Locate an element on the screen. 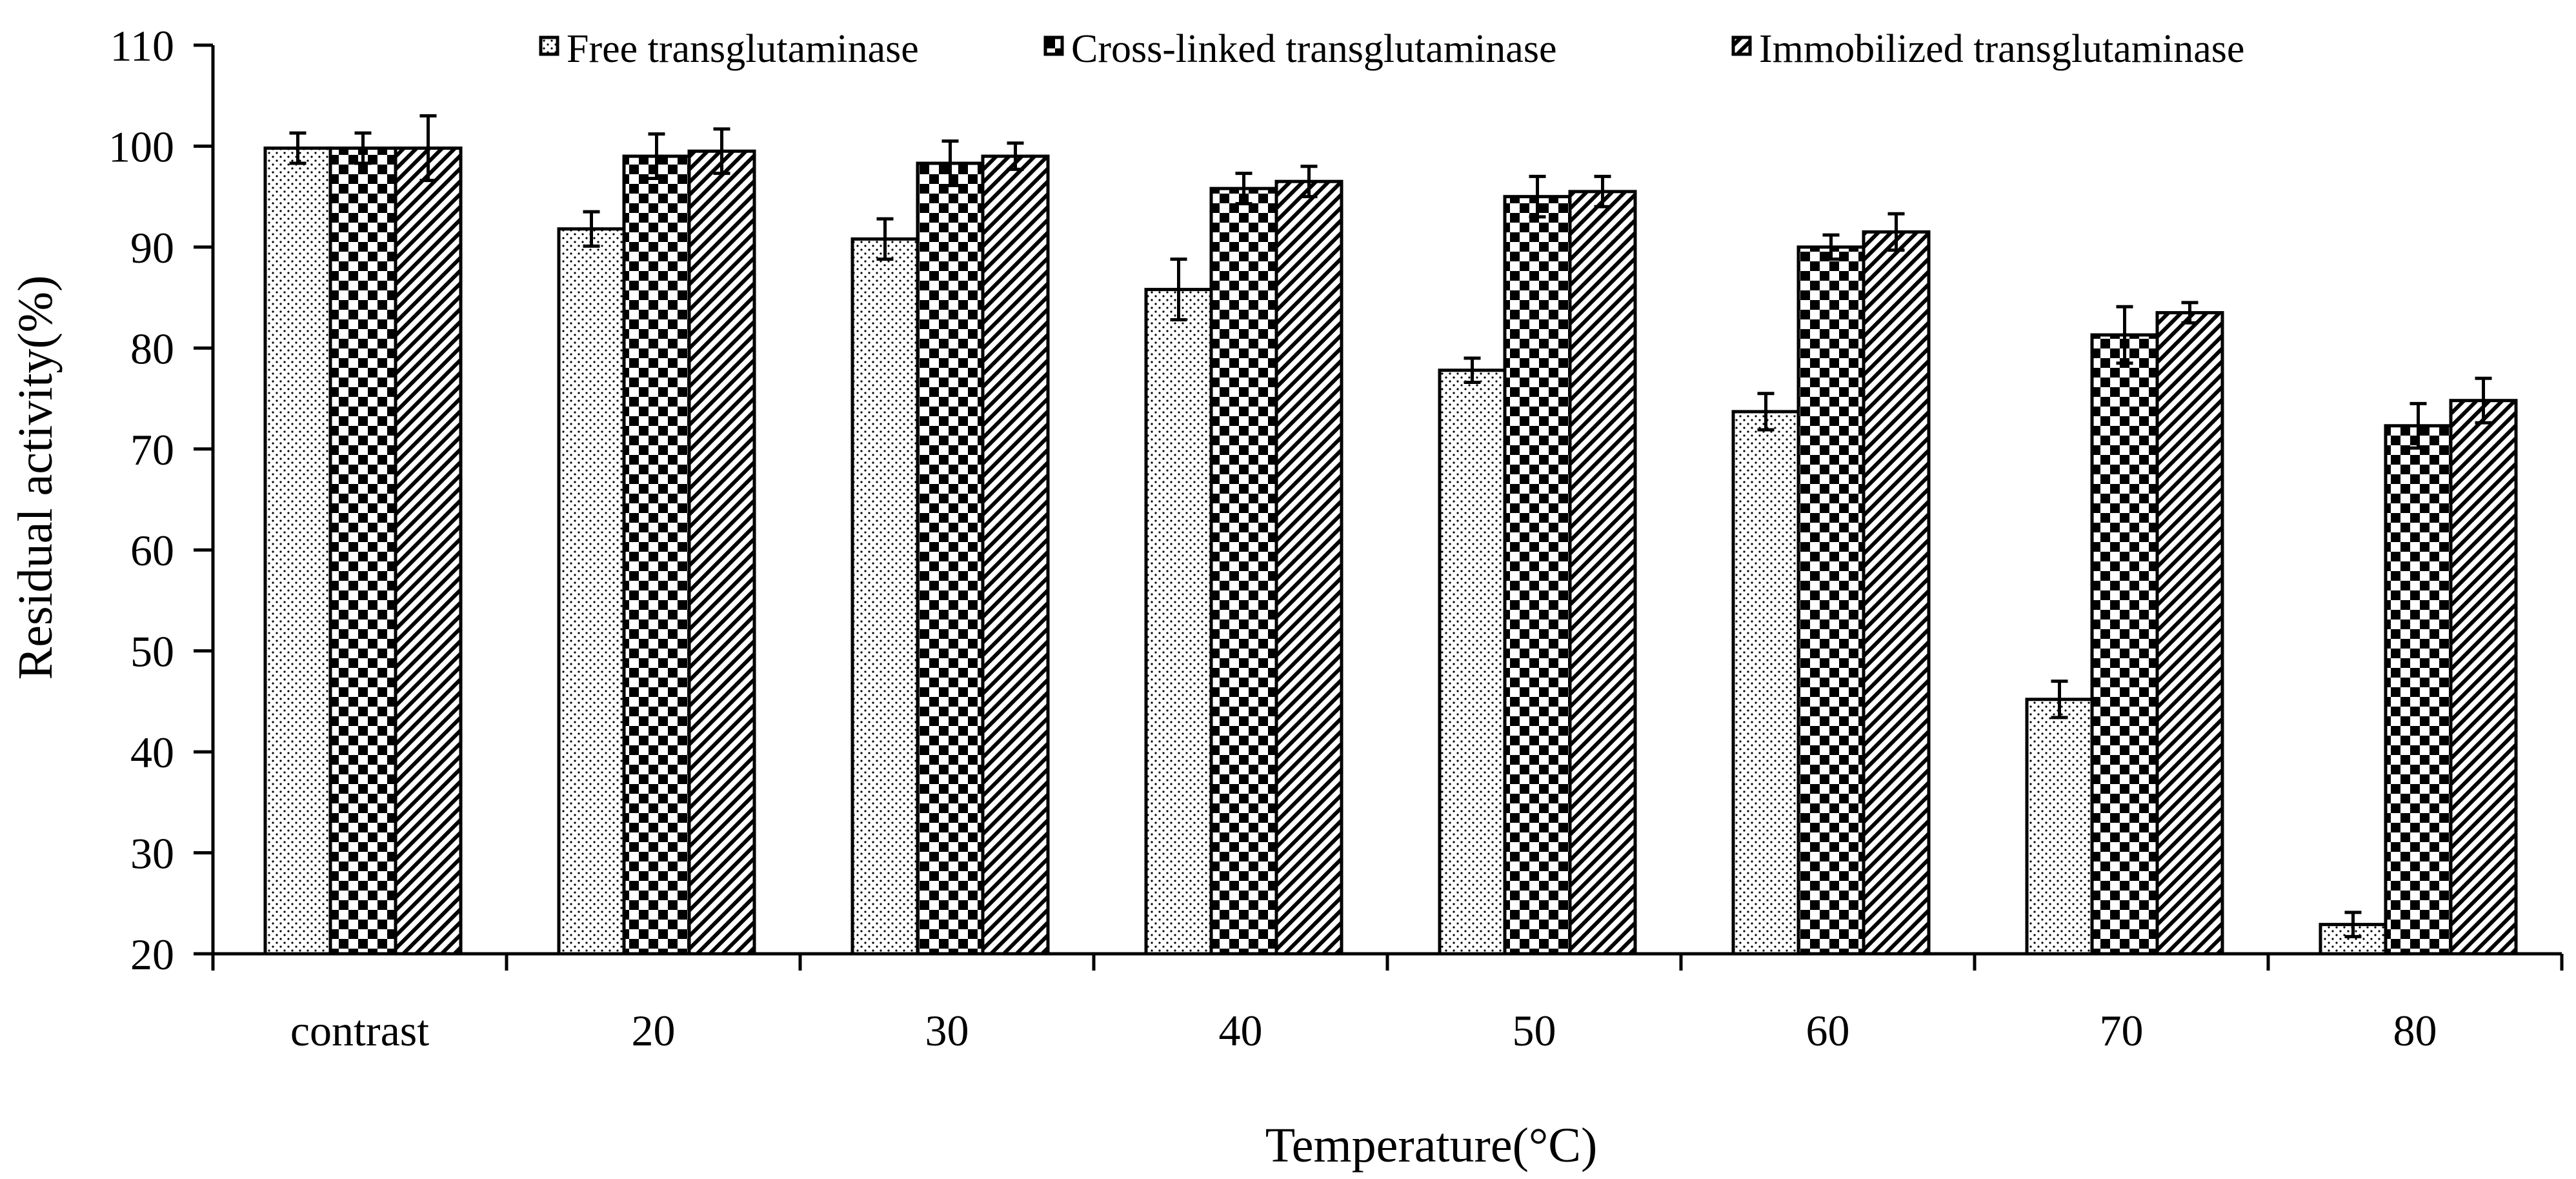 The width and height of the screenshot is (2576, 1179). x-tick-label: 70 is located at coordinates (2122, 1030).